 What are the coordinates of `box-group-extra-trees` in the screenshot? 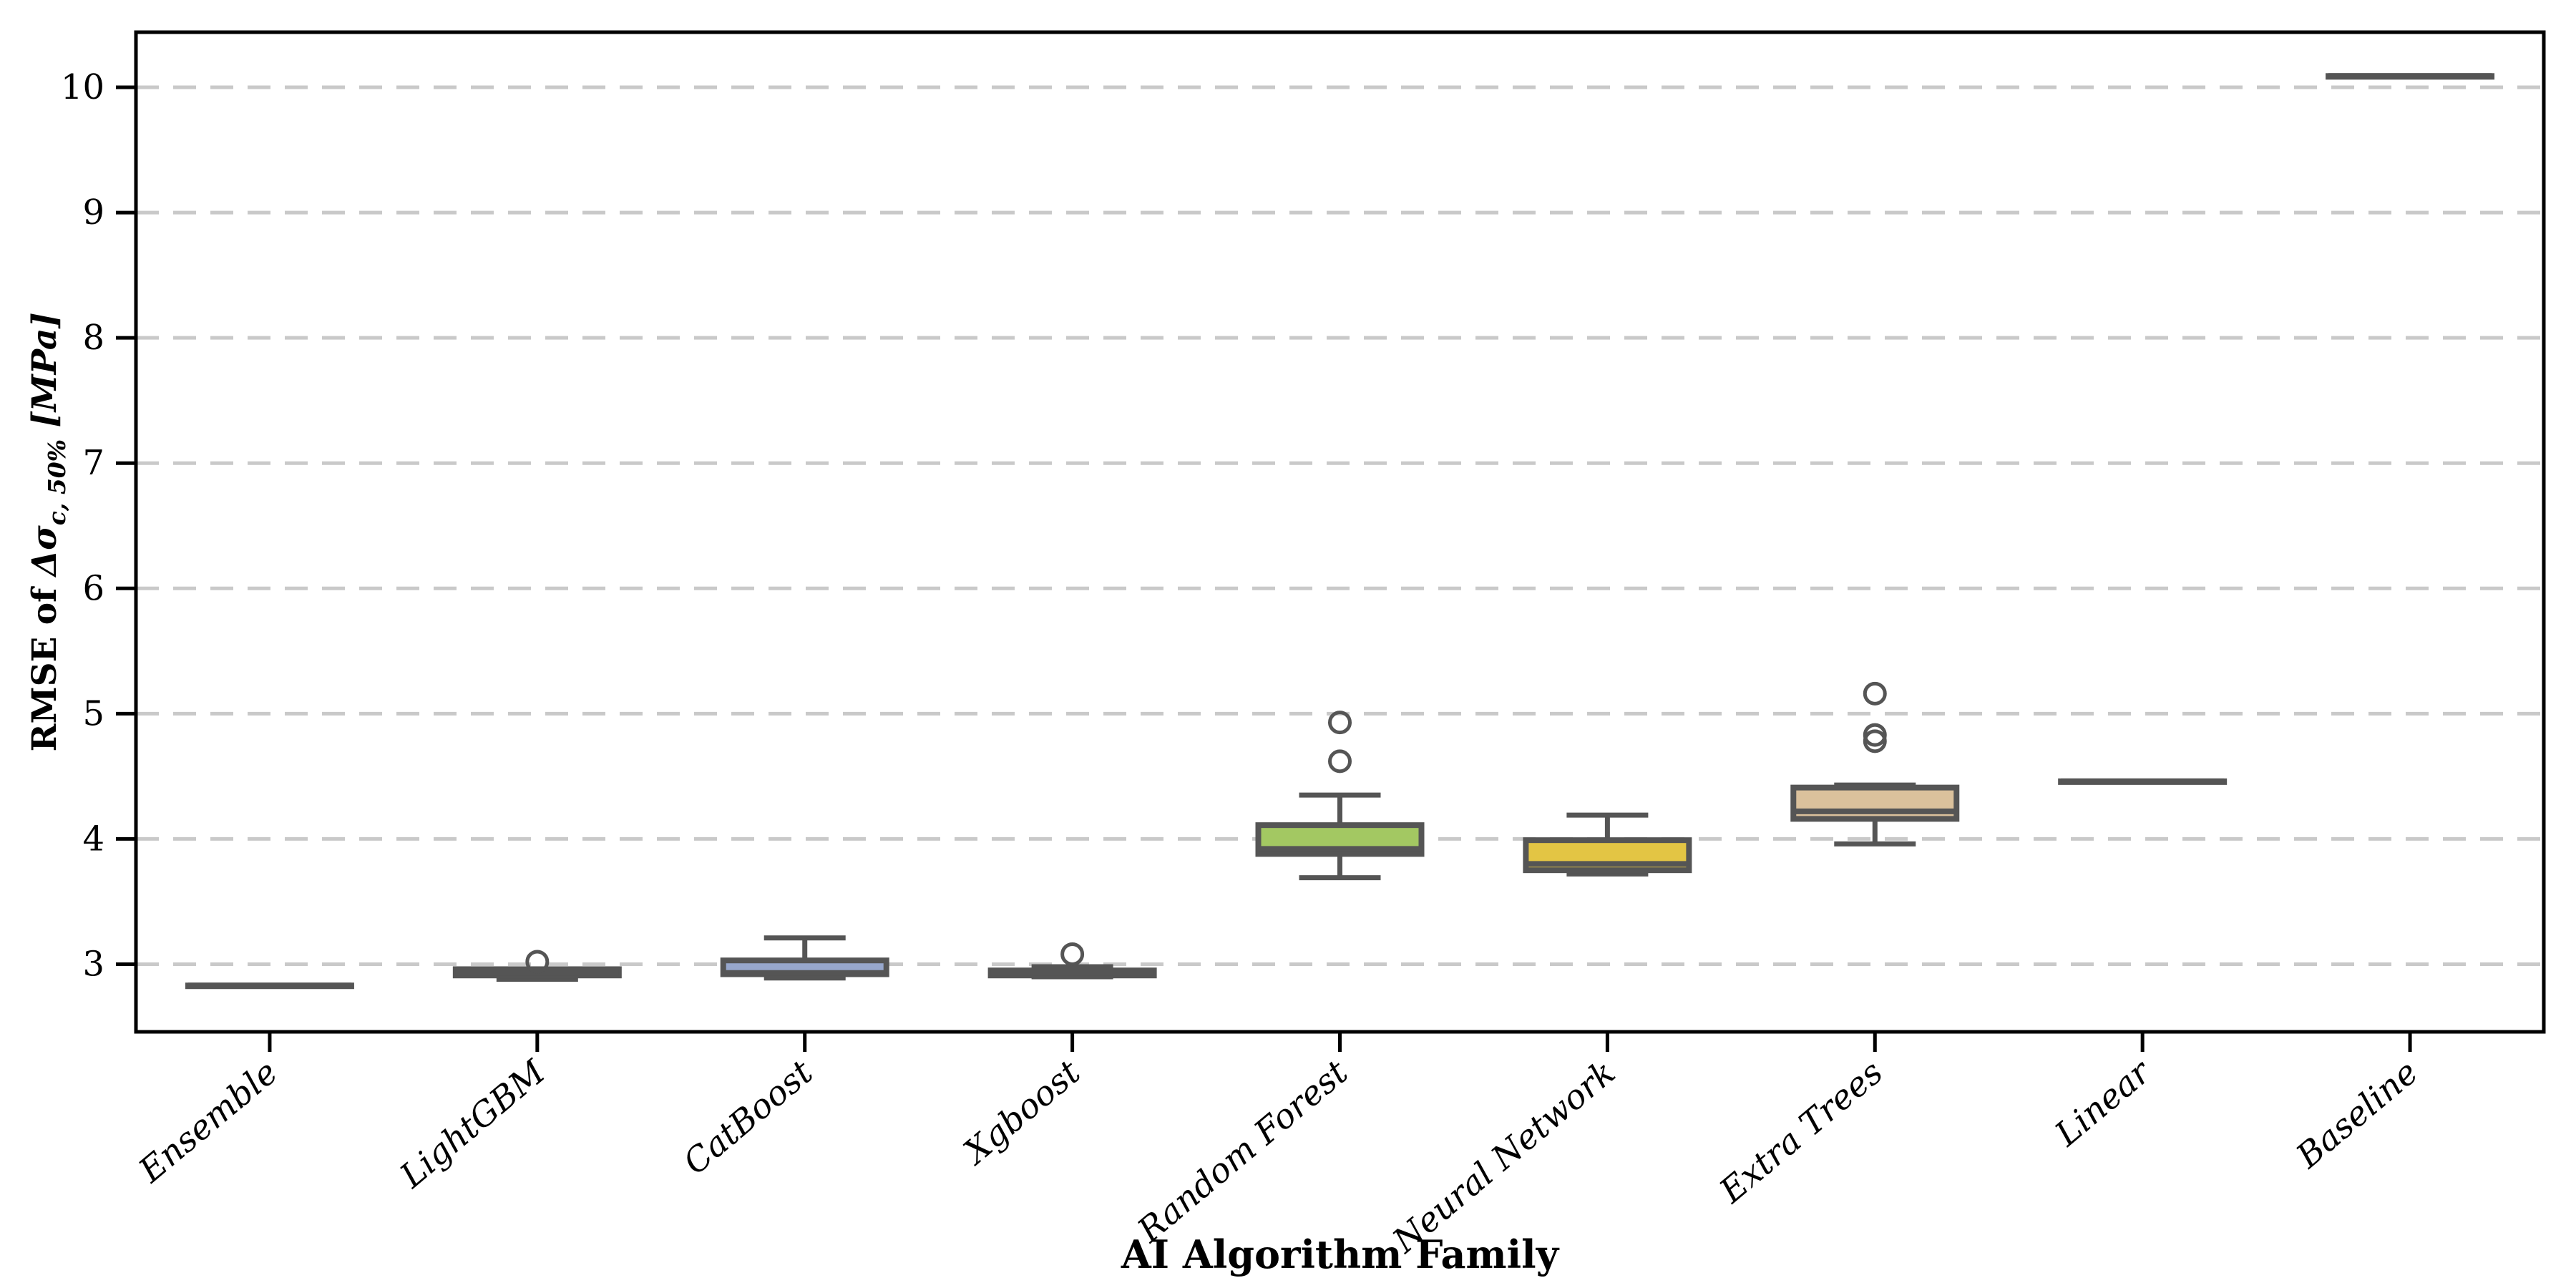 It's located at (1875, 764).